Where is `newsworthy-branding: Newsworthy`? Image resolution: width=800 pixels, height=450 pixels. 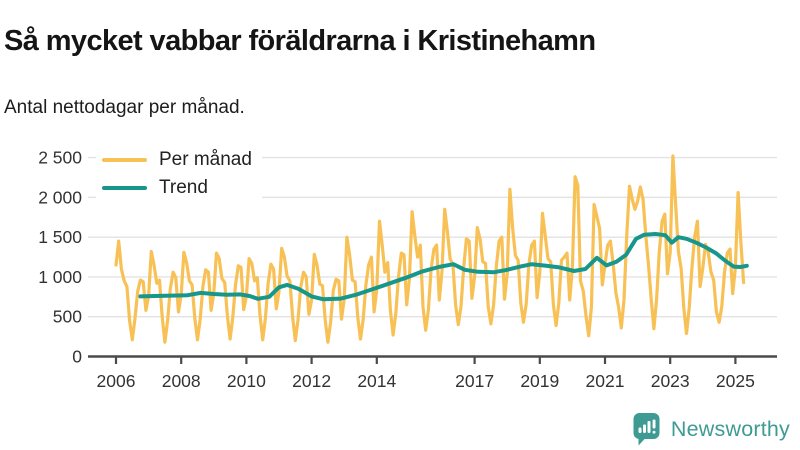
newsworthy-branding: Newsworthy is located at coordinates (711, 429).